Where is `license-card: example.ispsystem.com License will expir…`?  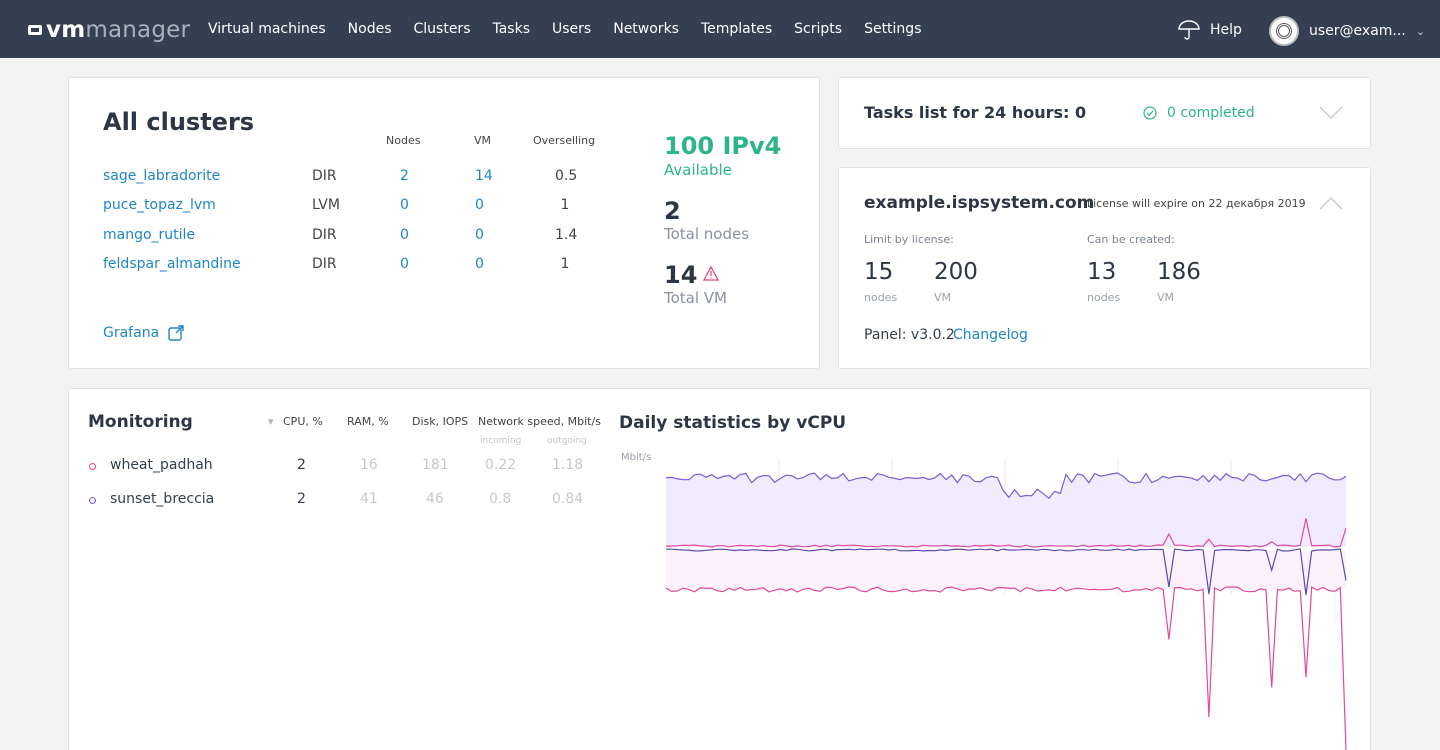 license-card: example.ispsystem.com License will expir… is located at coordinates (1104, 268).